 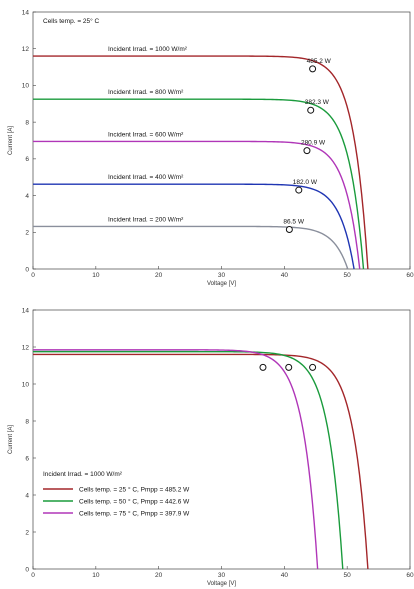 What do you see at coordinates (134, 501) in the screenshot?
I see `legend-entry: Cells temp. = 50 ° C, Pmpp = 442.6 W` at bounding box center [134, 501].